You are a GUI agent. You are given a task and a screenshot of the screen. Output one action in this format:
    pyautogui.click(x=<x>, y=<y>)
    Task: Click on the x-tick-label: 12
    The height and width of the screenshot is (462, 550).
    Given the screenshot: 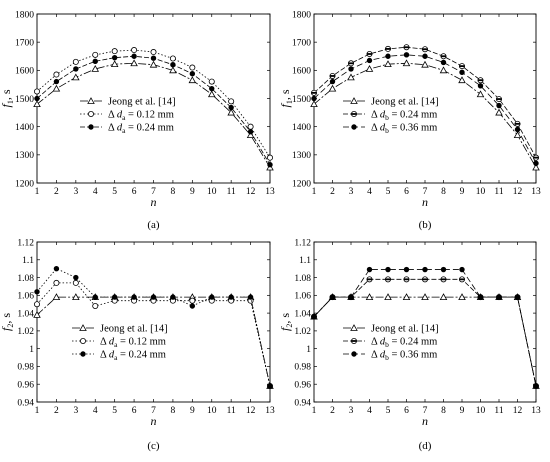 What is the action you would take?
    pyautogui.click(x=251, y=192)
    